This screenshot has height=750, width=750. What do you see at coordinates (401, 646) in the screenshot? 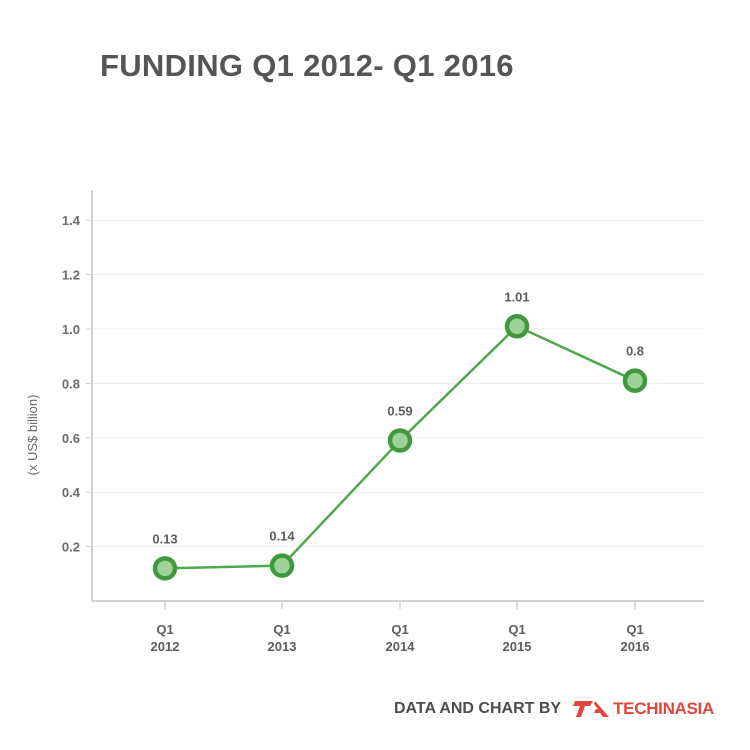
I see `x-tick-label-year: 2014` at bounding box center [401, 646].